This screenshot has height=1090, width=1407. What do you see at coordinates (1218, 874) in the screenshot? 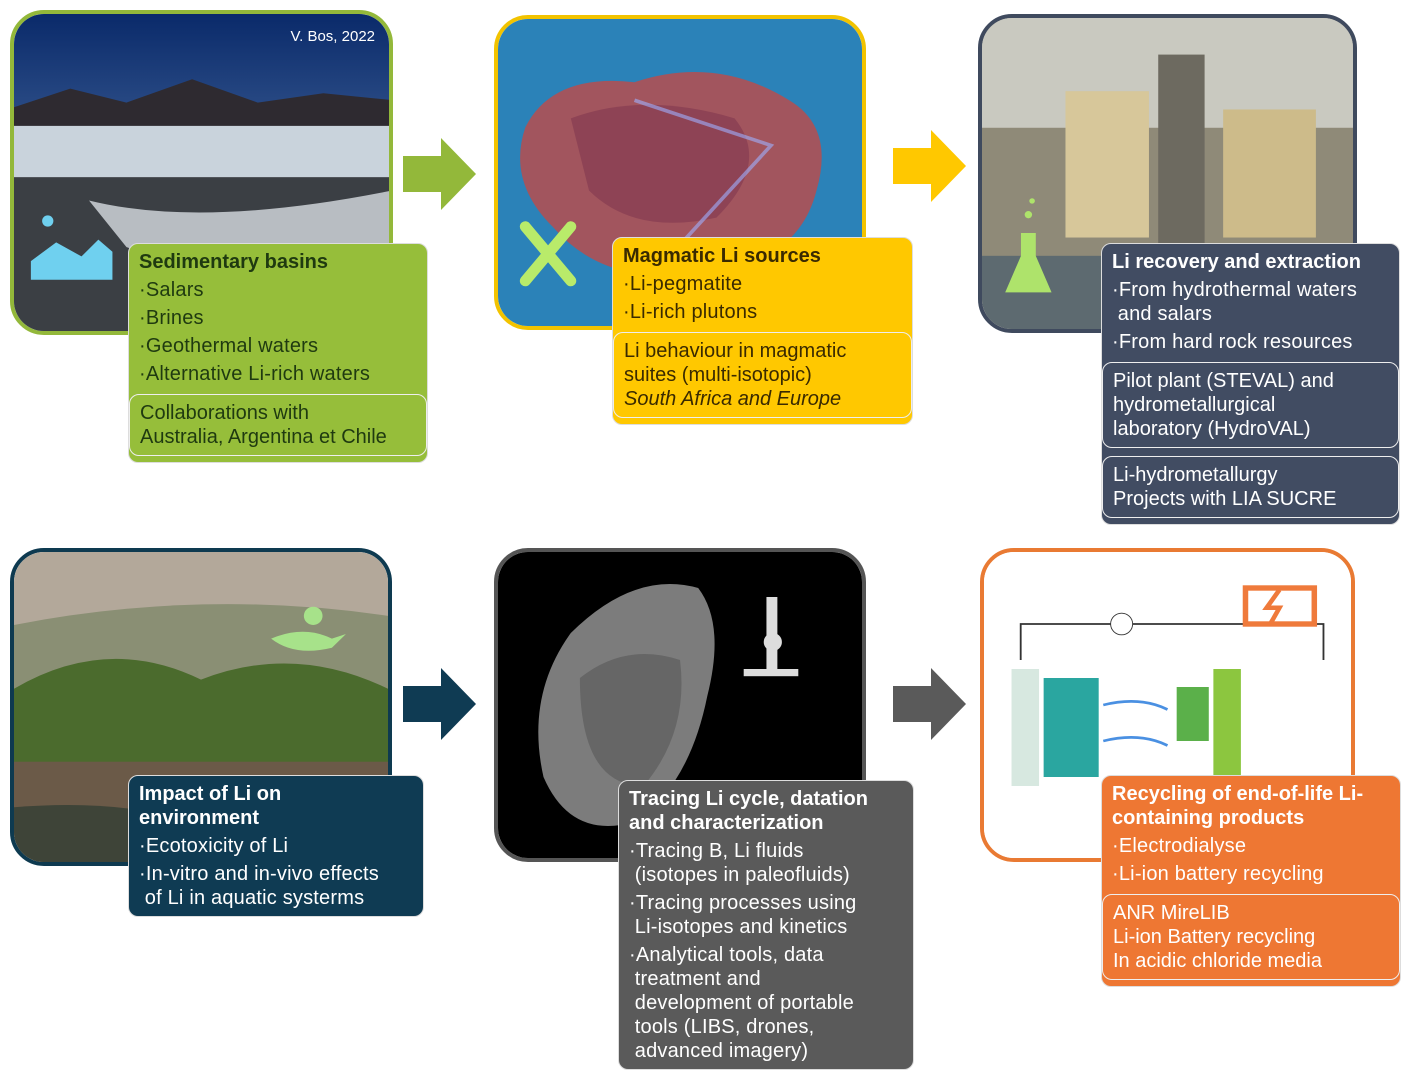
I see `bullet-item: ·Li-ion battery recycling` at bounding box center [1218, 874].